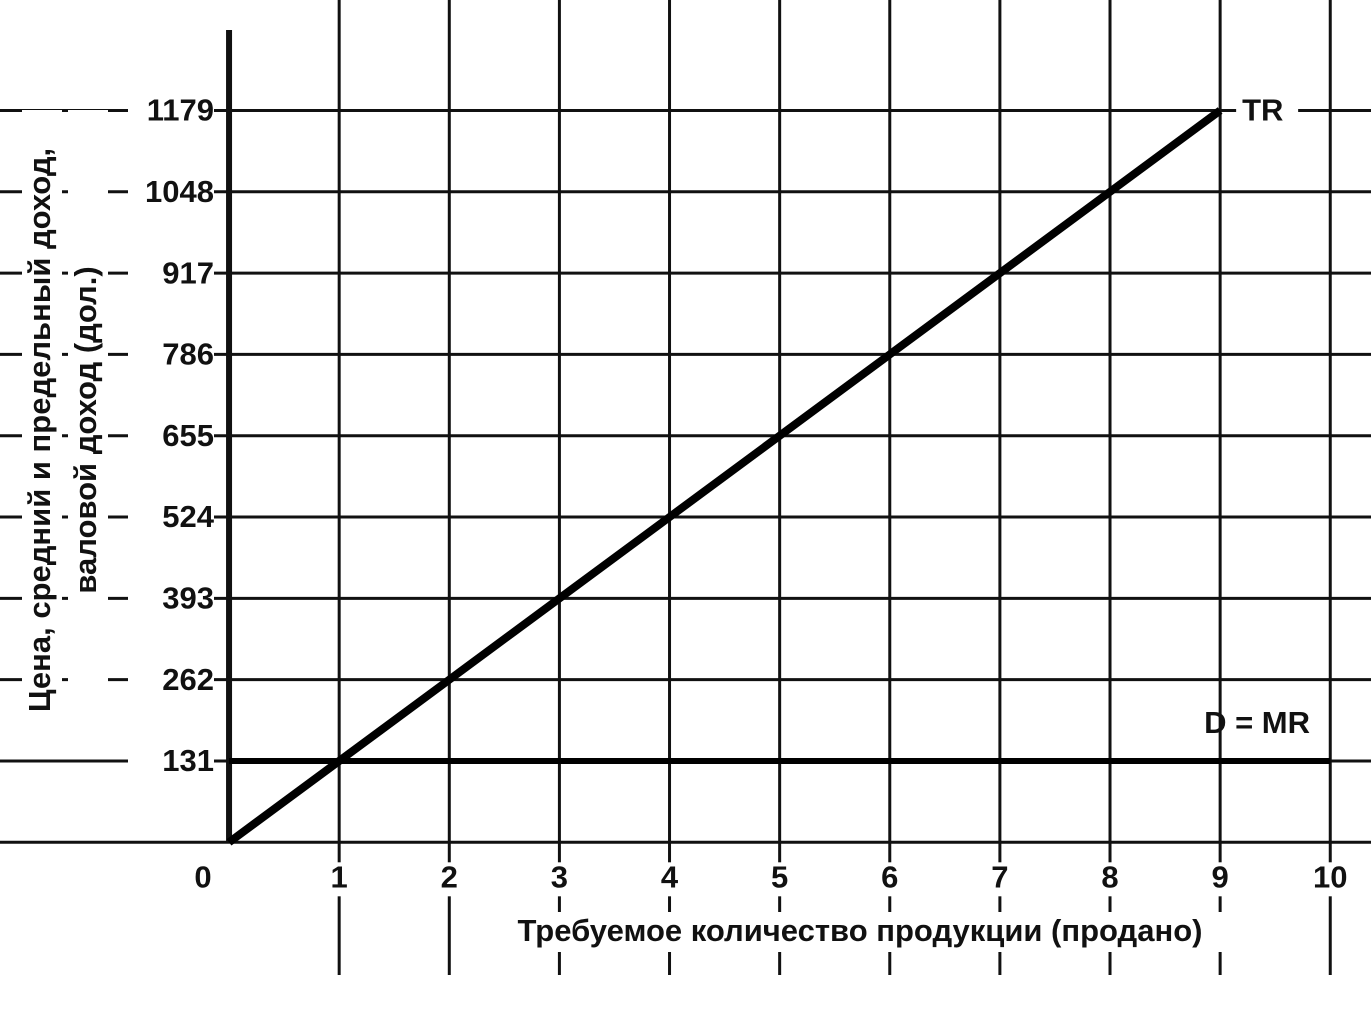 The width and height of the screenshot is (1371, 1013). Describe the element at coordinates (999, 876) in the screenshot. I see `x-tick-label: 7` at that location.